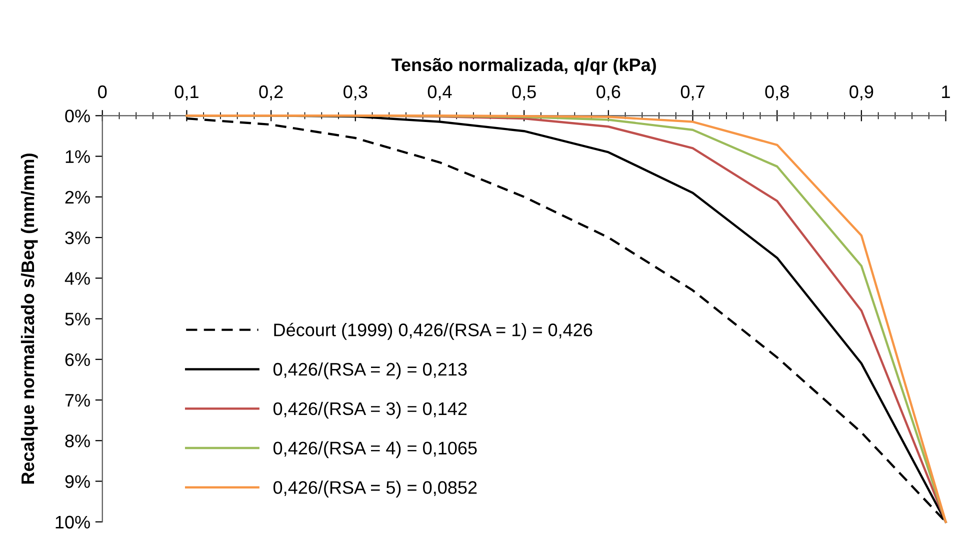  What do you see at coordinates (271, 92) in the screenshot?
I see `x-tick-label: 0,2` at bounding box center [271, 92].